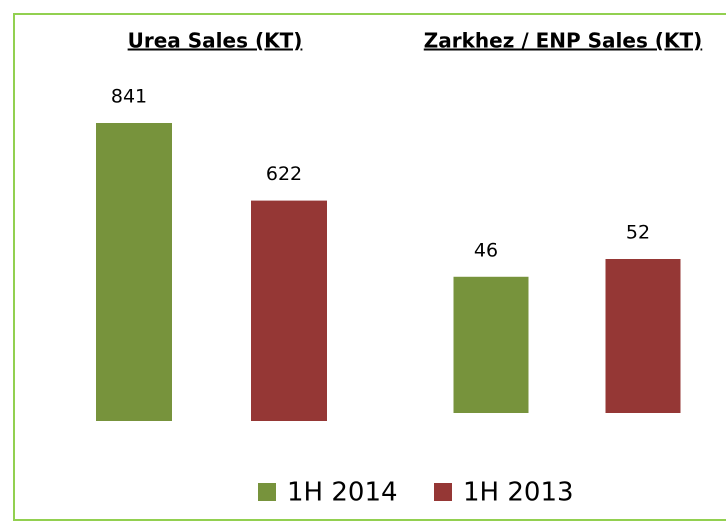 The image size is (726, 524). Describe the element at coordinates (342, 493) in the screenshot. I see `legend-label: 1H 2014` at that location.